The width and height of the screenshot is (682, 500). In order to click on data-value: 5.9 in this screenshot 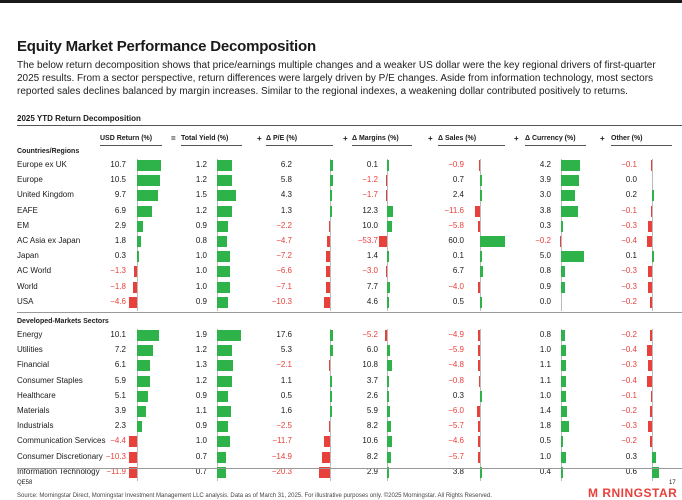, I will do `click(372, 410)`.